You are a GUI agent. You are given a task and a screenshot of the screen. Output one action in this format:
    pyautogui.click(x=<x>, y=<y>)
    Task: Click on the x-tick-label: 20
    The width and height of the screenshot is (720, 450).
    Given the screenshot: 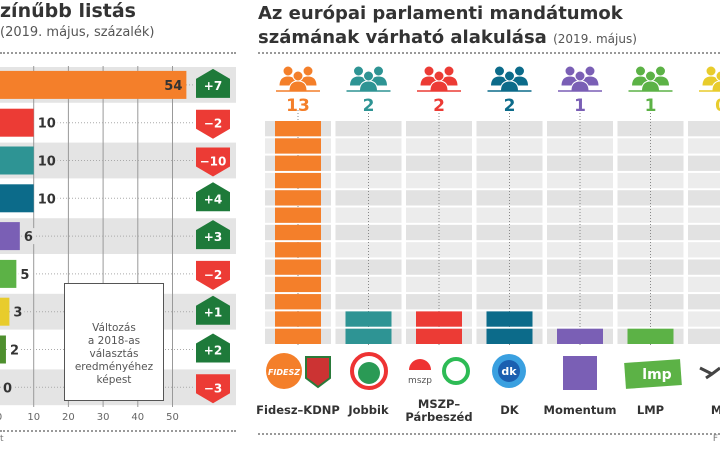 What is the action you would take?
    pyautogui.click(x=68, y=417)
    